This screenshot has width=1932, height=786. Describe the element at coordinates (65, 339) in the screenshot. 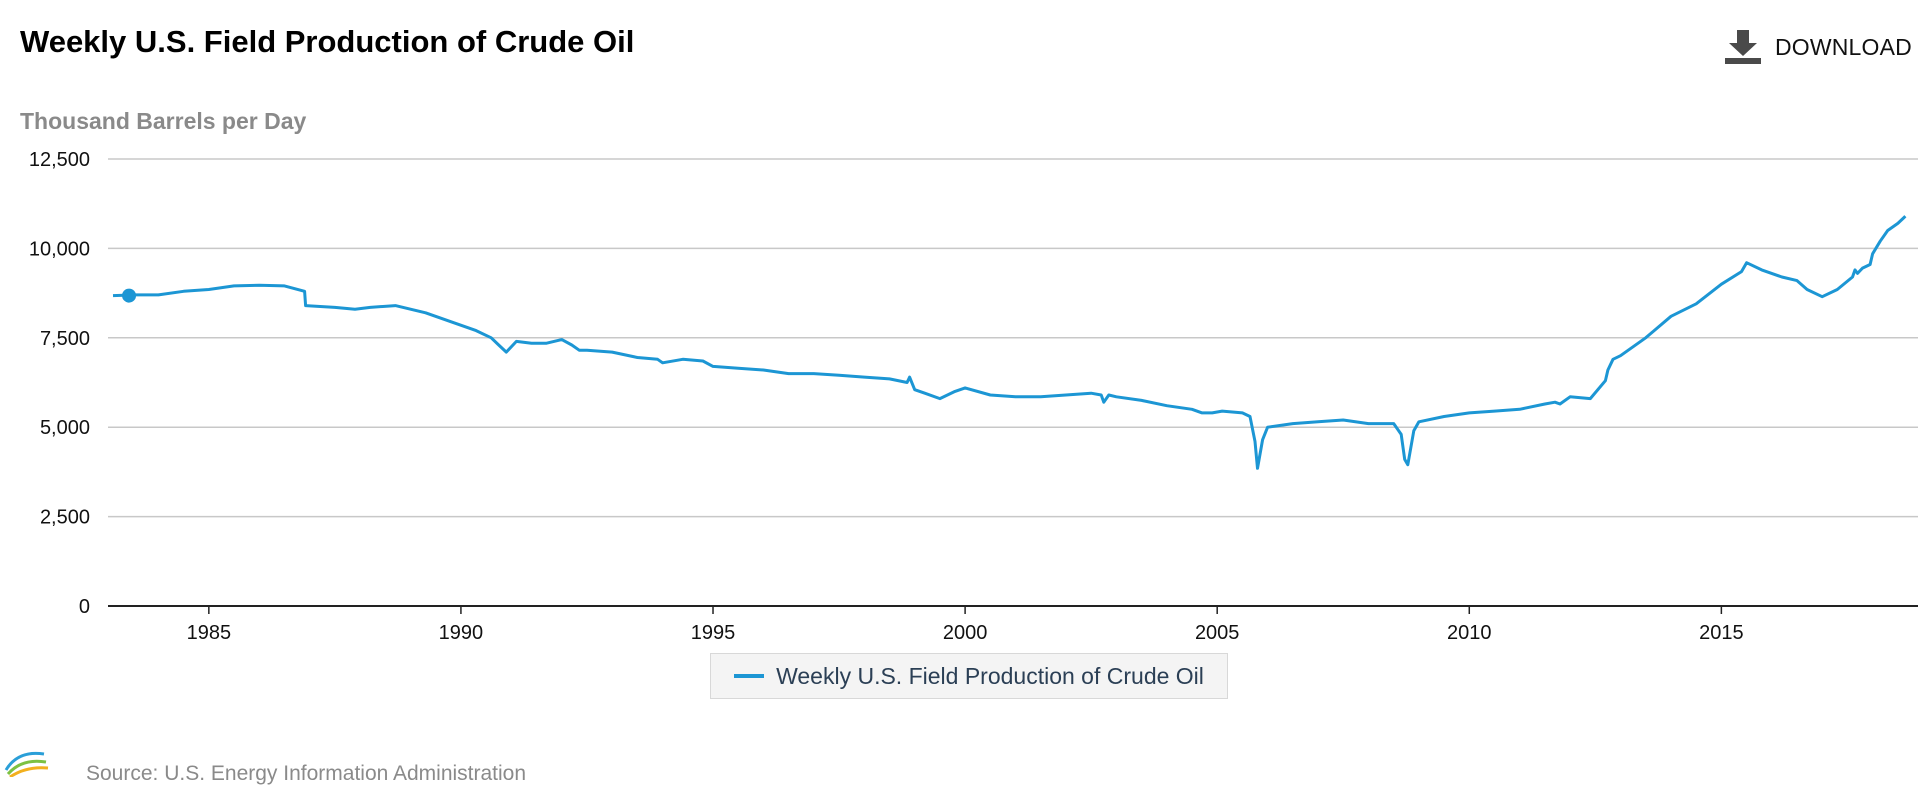

I see `y-tick-label: 7,500` at that location.